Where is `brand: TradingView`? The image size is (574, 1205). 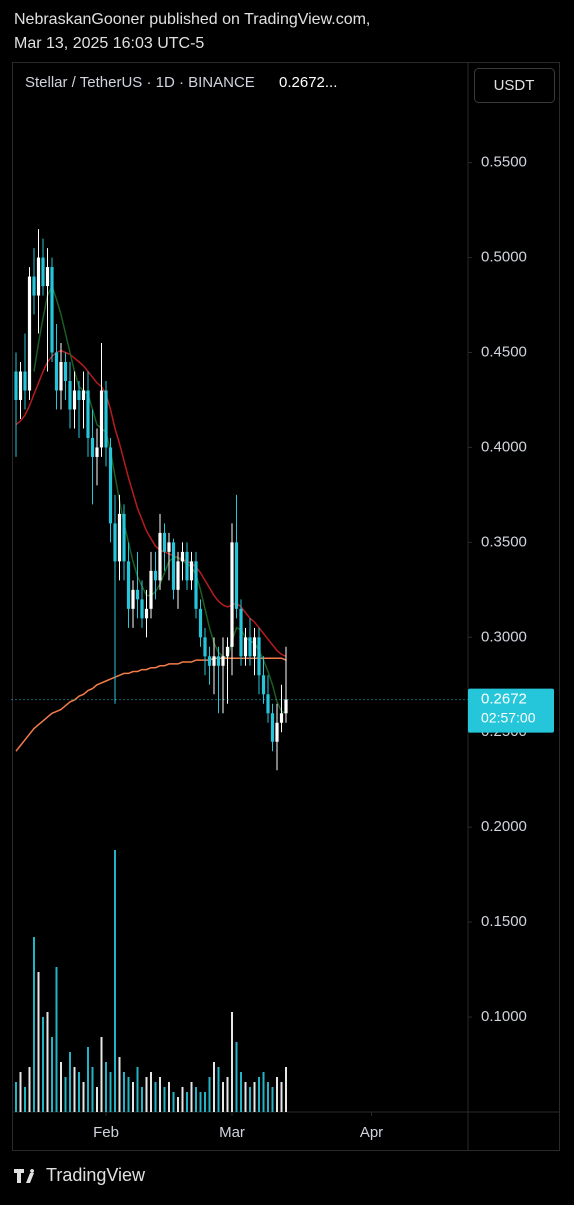
brand: TradingView is located at coordinates (96, 1175).